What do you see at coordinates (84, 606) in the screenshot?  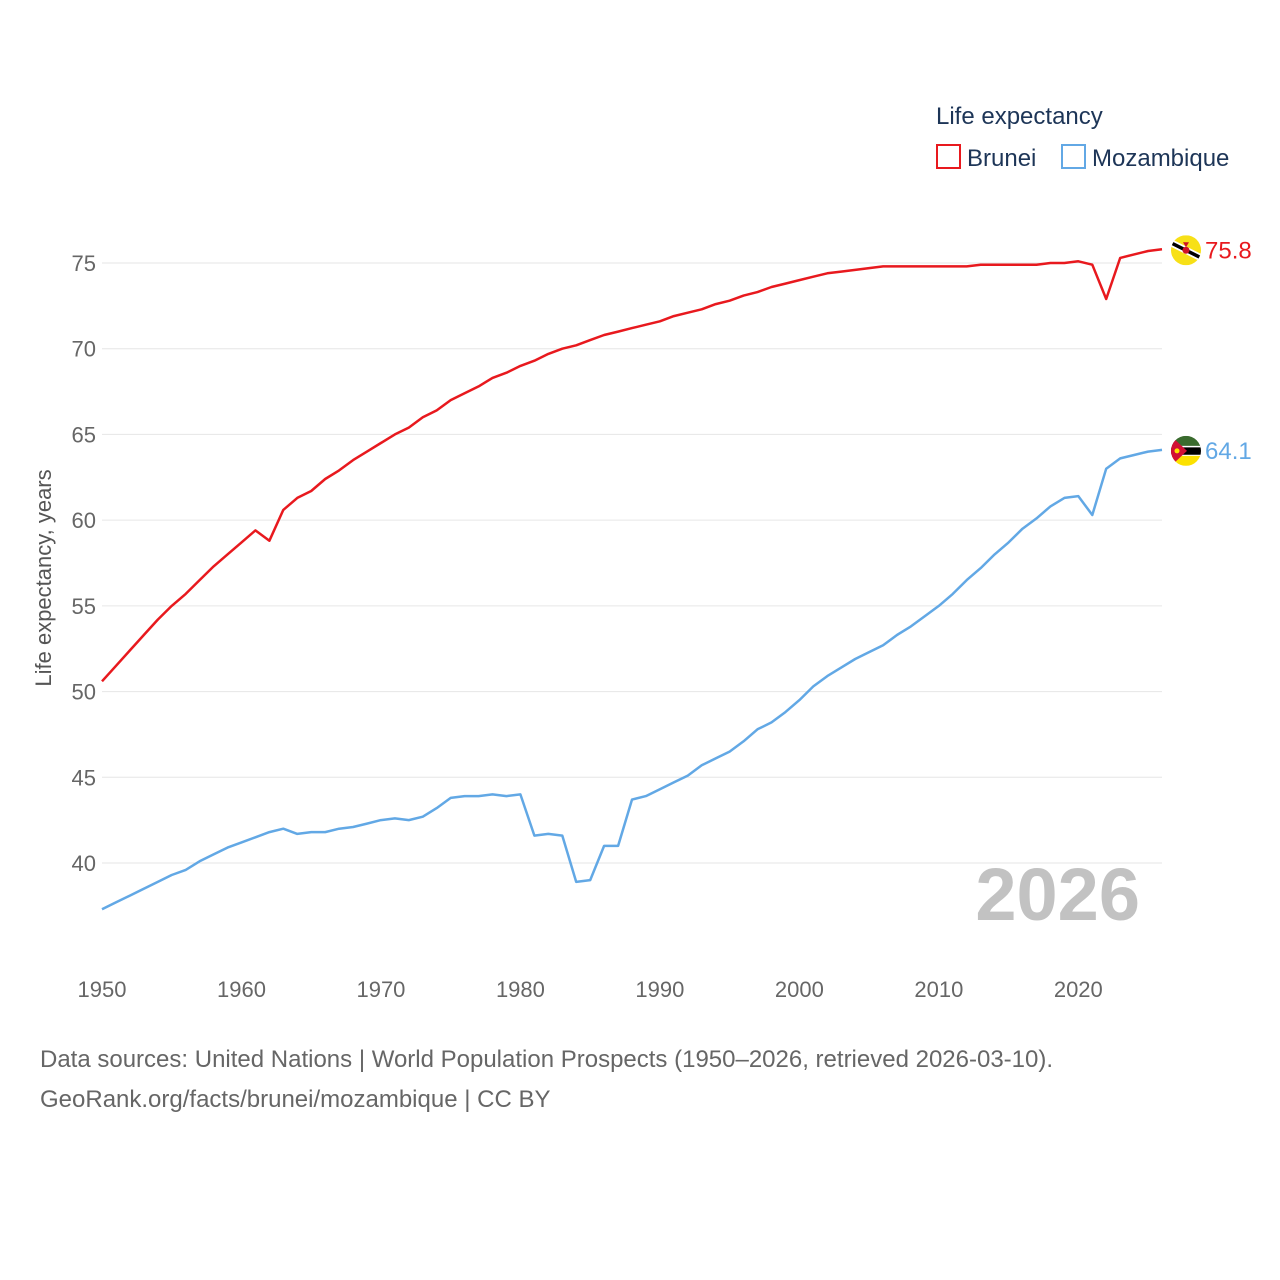 I see `y-tick-label: 55` at bounding box center [84, 606].